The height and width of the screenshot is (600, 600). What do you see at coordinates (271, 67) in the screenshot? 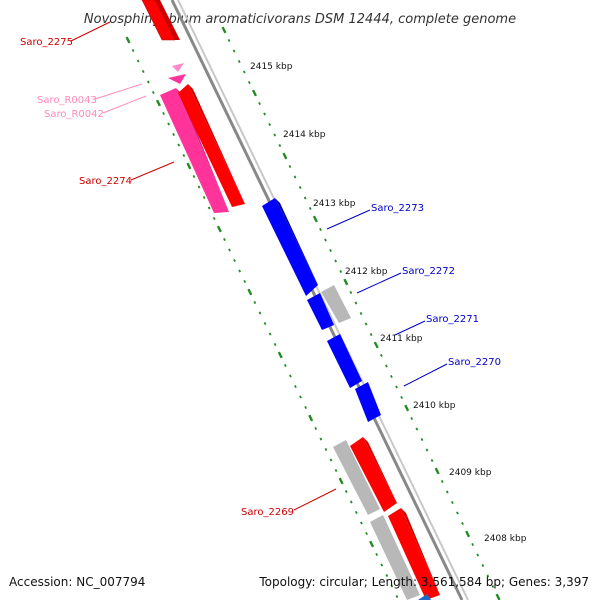
I see `tick-label: 2415 kbp` at bounding box center [271, 67].